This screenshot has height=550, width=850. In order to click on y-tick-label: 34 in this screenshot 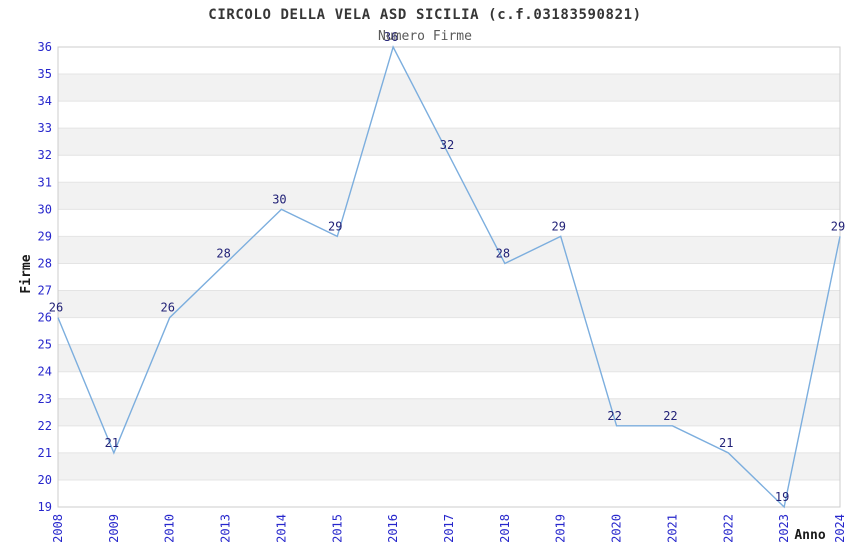, I will do `click(45, 101)`.